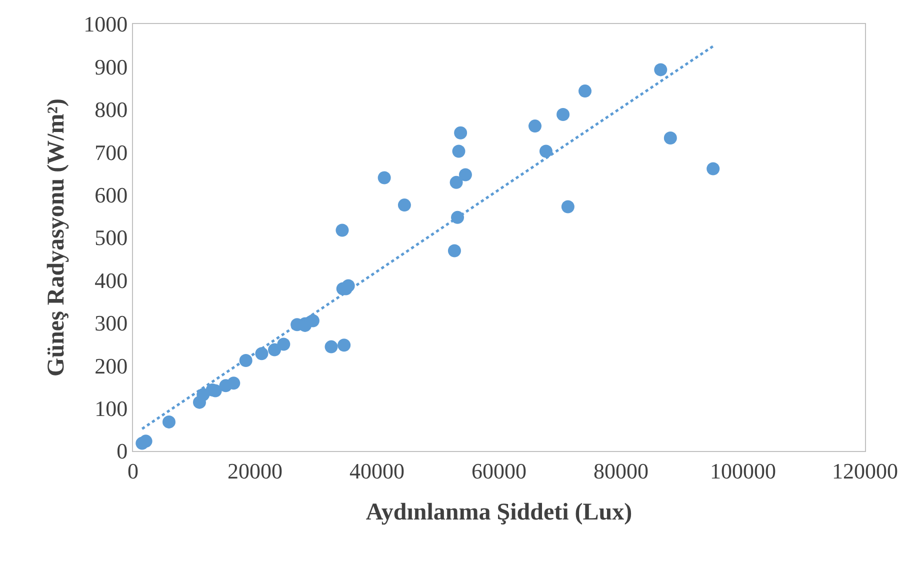  I want to click on y-tick-label: 100, so click(111, 408).